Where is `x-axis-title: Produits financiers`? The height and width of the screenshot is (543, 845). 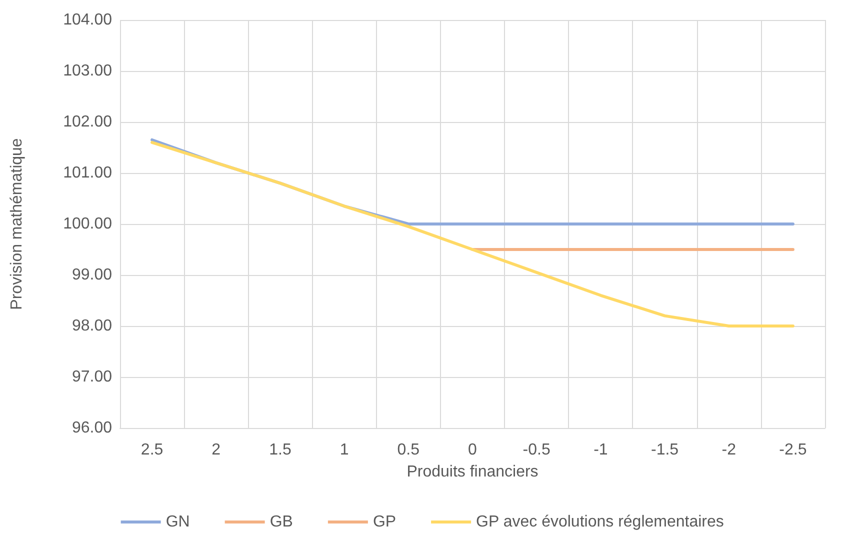 x-axis-title: Produits financiers is located at coordinates (472, 472).